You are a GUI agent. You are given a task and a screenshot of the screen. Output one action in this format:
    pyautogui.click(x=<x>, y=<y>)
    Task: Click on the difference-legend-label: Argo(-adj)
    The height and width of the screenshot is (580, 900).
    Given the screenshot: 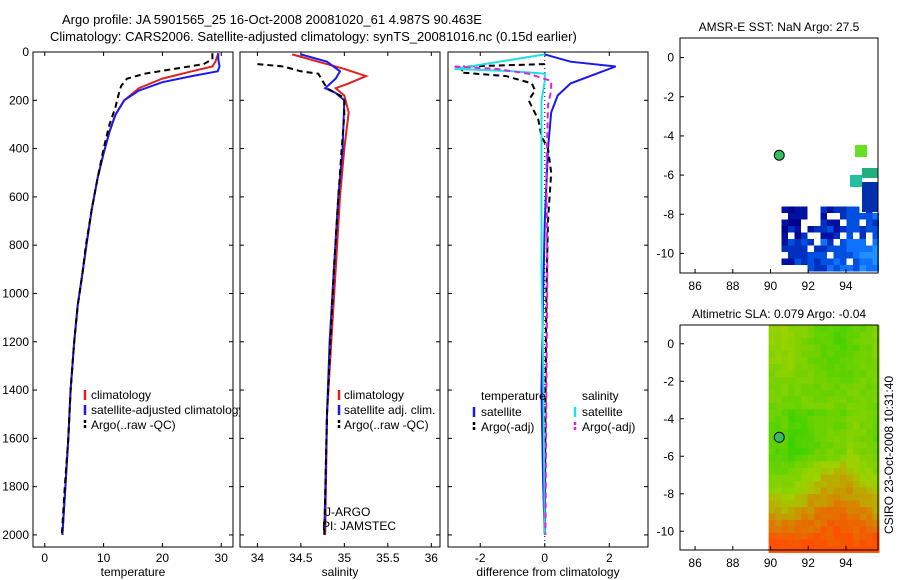 What is the action you would take?
    pyautogui.click(x=507, y=427)
    